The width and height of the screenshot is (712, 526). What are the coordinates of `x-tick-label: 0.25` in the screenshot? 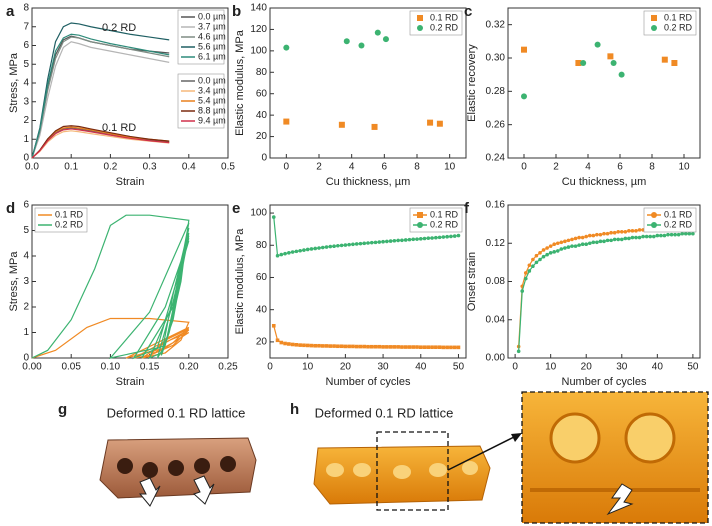 It's located at (228, 367).